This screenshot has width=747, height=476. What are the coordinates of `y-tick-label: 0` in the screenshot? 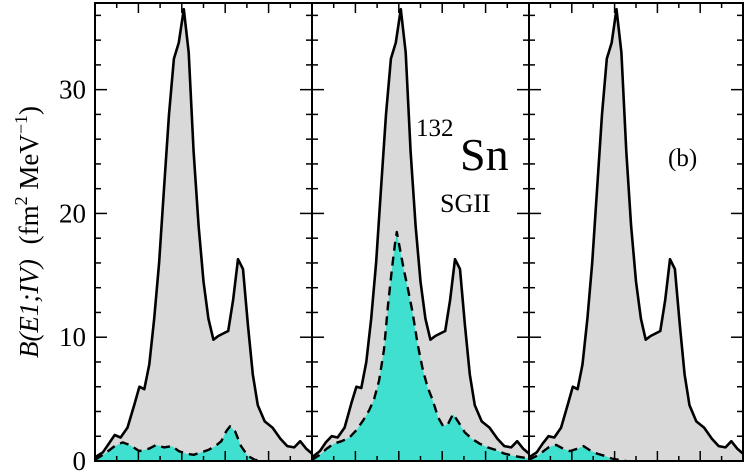 It's located at (80, 461).